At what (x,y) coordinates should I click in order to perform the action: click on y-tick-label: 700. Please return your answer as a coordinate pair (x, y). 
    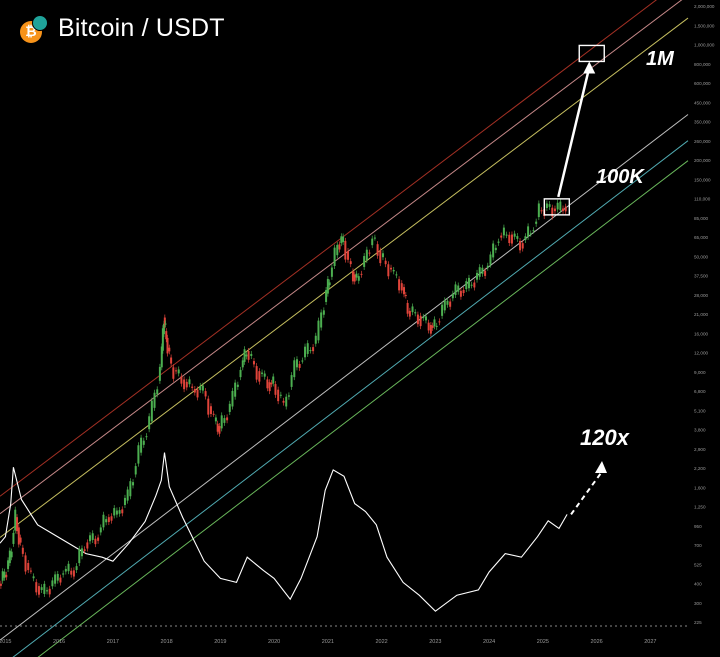
    Looking at the image, I should click on (698, 545).